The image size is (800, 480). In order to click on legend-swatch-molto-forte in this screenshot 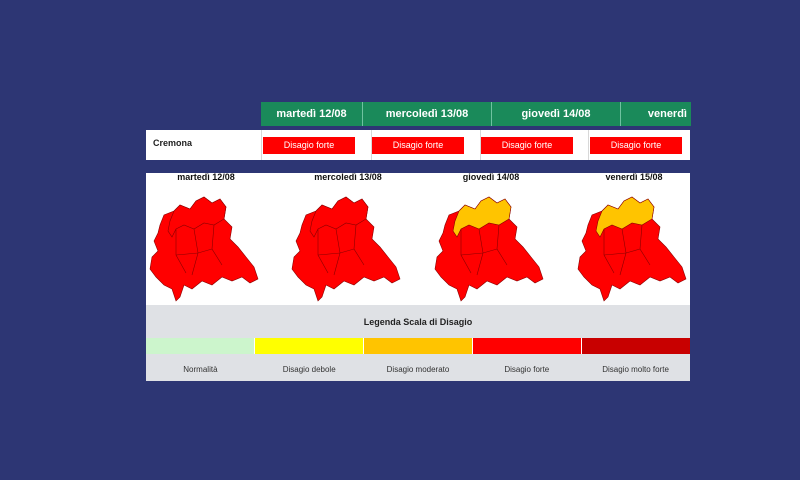, I will do `click(636, 346)`.